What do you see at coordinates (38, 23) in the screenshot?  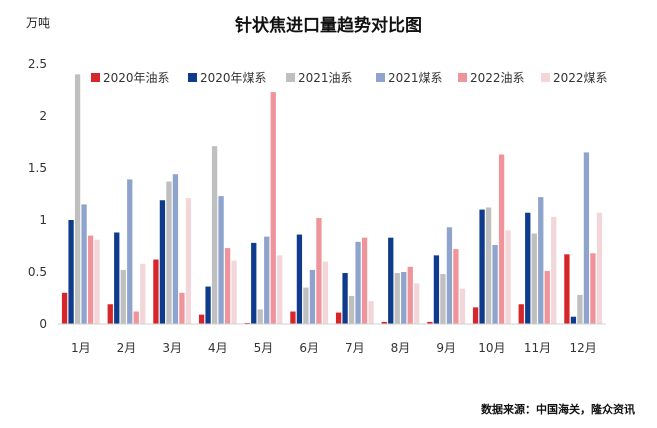 I see `y-axis-unit-label: 万吨` at bounding box center [38, 23].